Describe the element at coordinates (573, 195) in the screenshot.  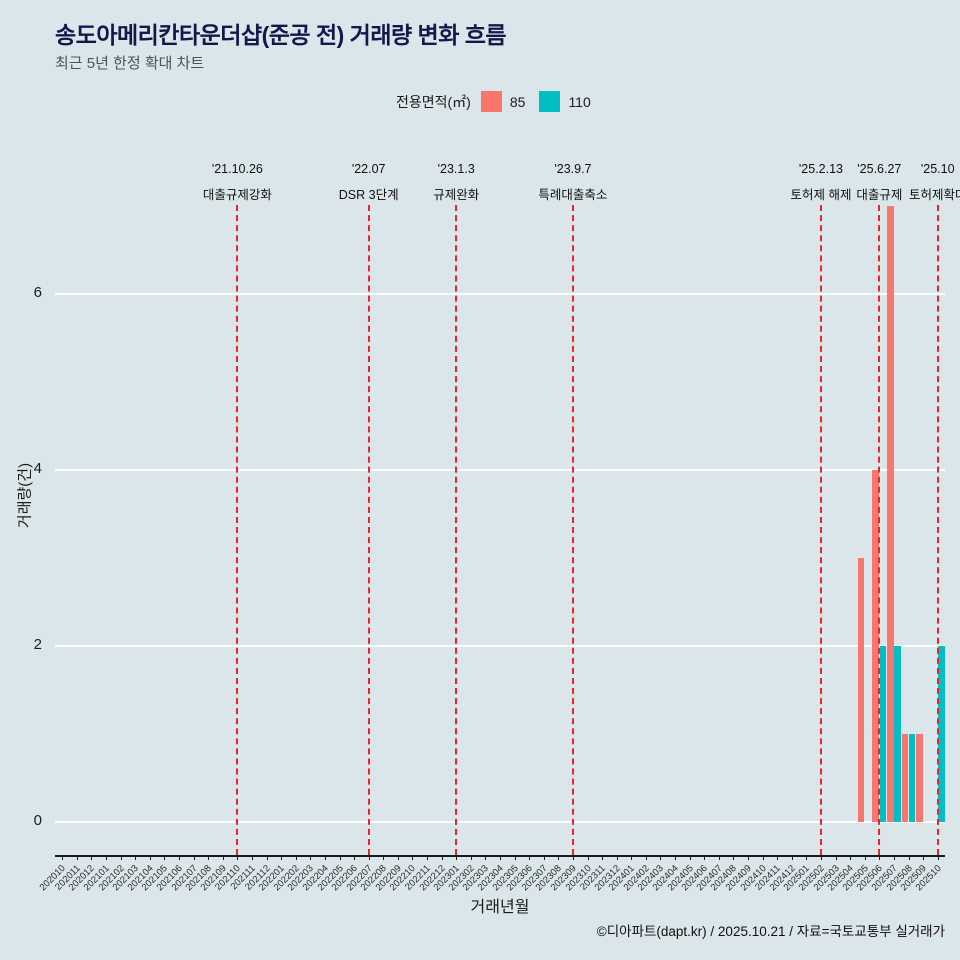
I see `event-label: 특례대출축소` at that location.